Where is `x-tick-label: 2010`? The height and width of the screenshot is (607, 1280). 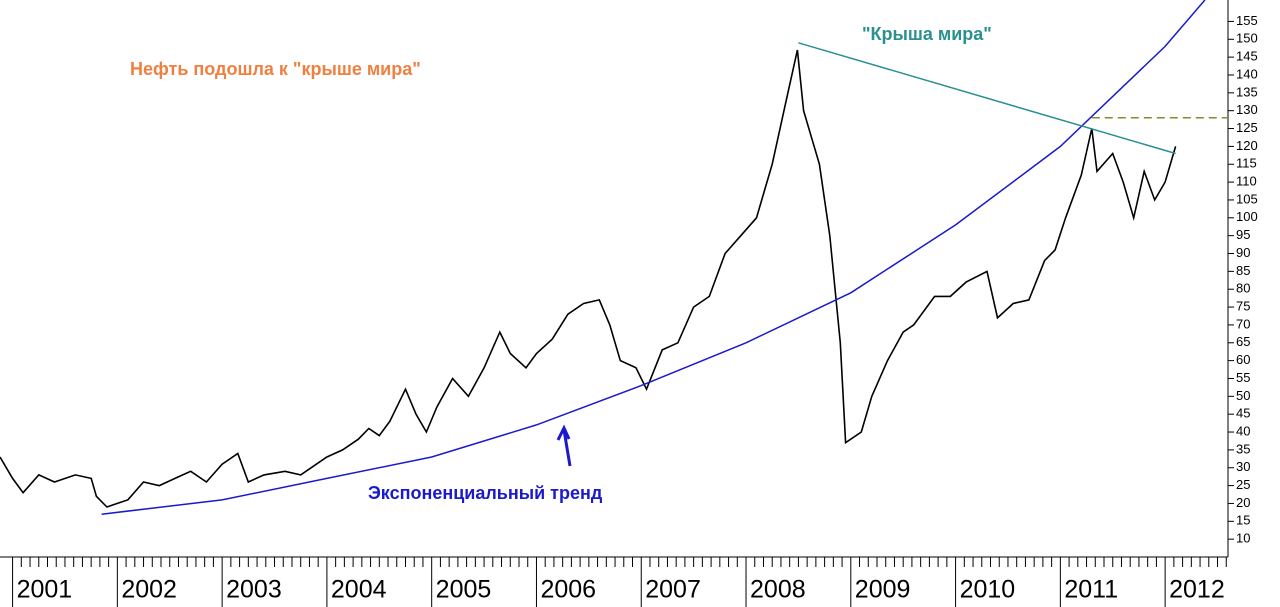
x-tick-label: 2010 is located at coordinates (988, 590).